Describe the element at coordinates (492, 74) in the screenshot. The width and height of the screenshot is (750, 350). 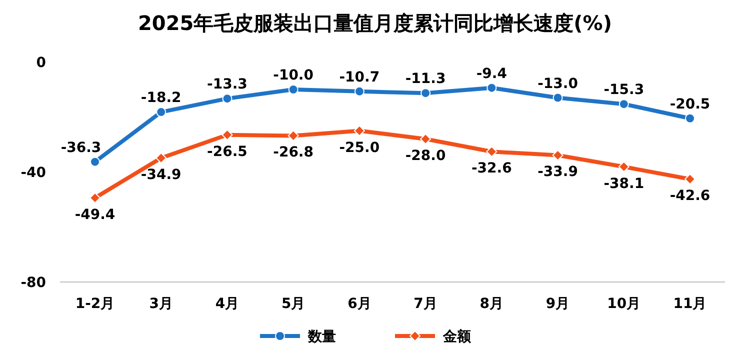
I see `data-label: -9.4` at that location.